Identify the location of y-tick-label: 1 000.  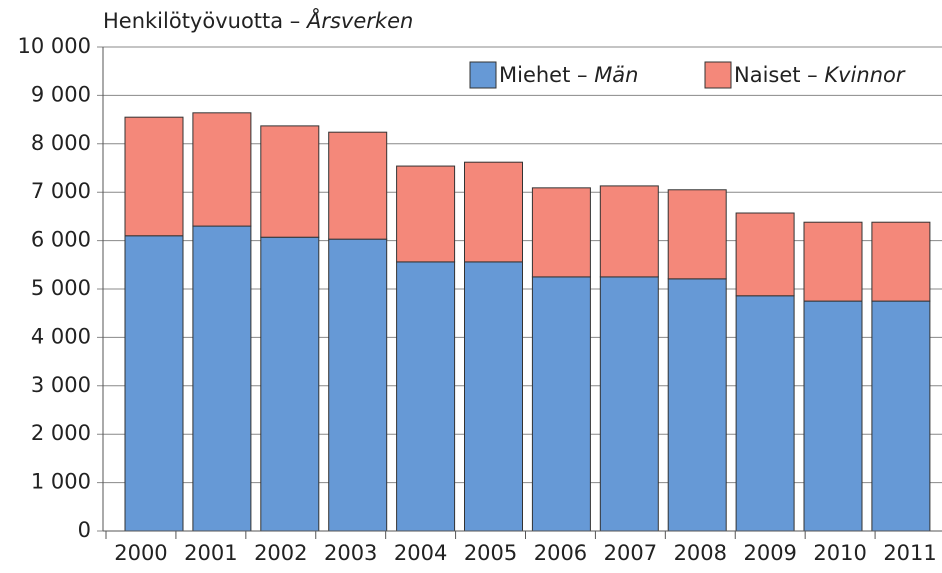
(61, 482).